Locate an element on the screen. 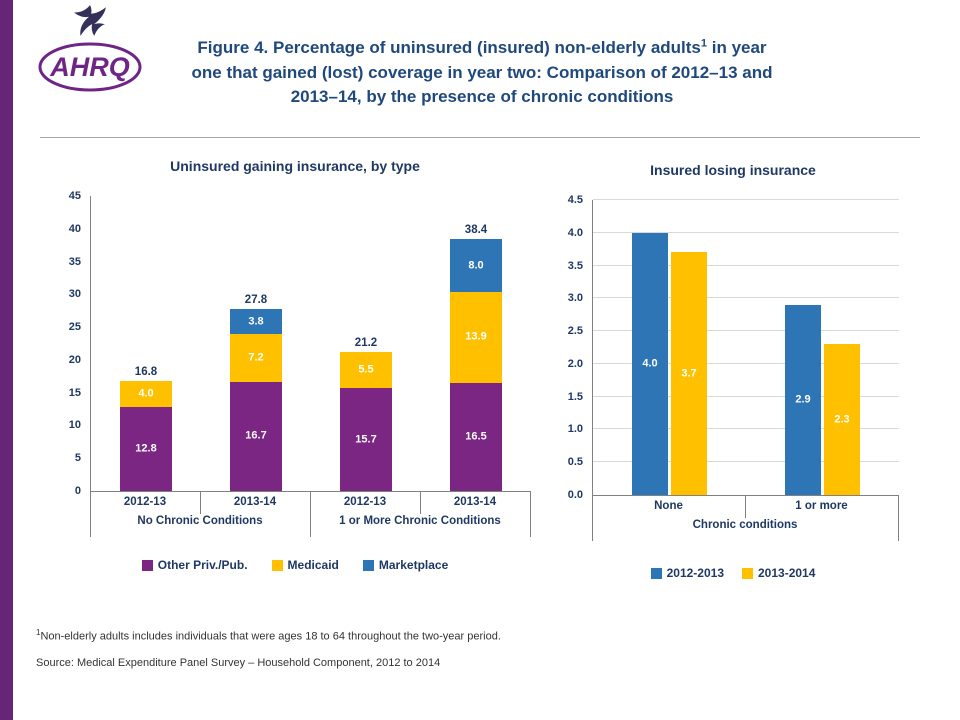 The width and height of the screenshot is (960, 720). footnote-superscript: 1 is located at coordinates (38, 632).